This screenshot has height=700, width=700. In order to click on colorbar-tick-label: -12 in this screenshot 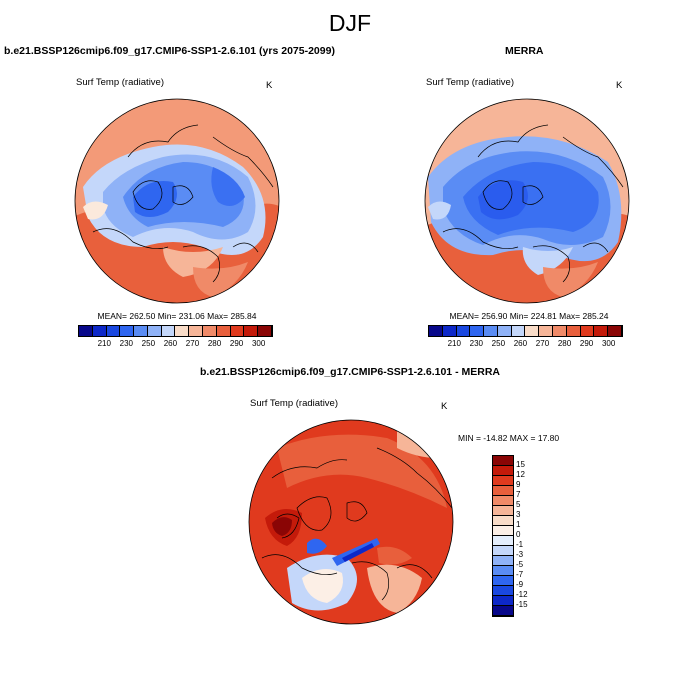, I will do `click(522, 594)`.